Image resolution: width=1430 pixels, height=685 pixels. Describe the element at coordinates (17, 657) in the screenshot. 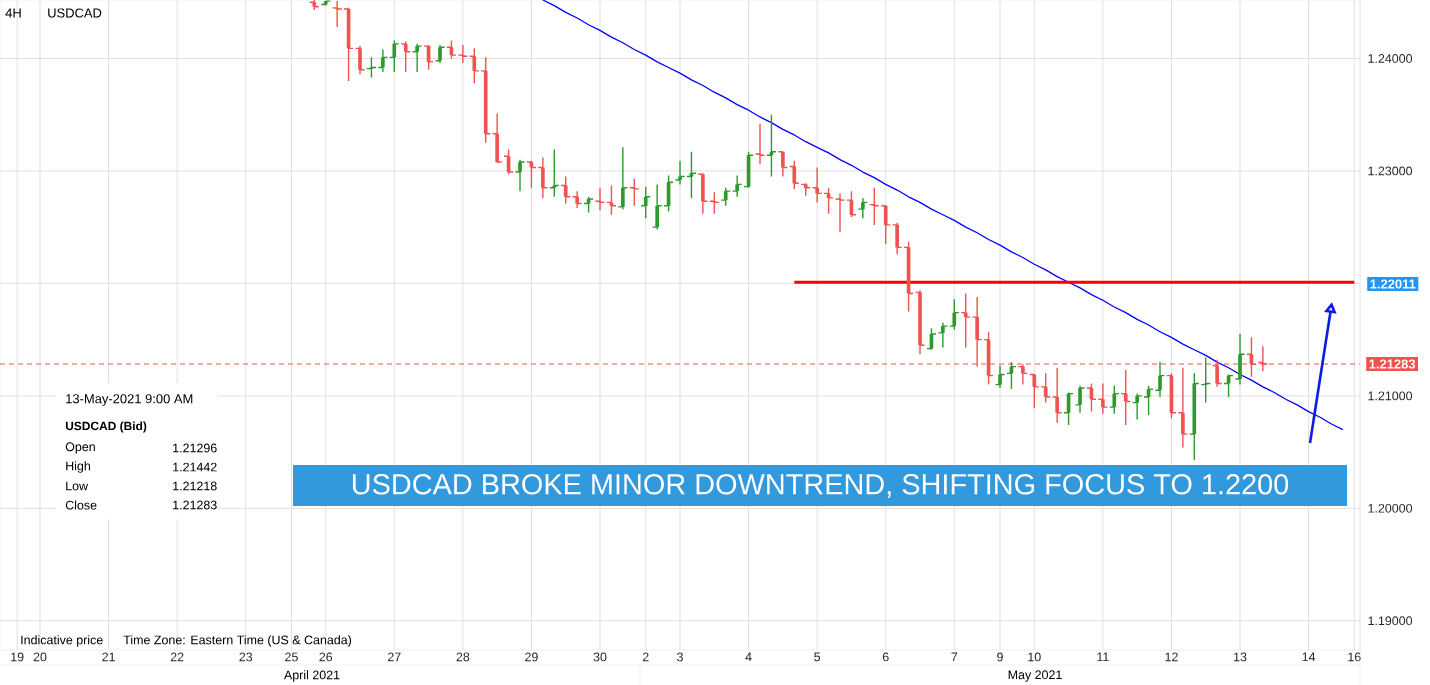

I see `x-tick-label: 19` at that location.